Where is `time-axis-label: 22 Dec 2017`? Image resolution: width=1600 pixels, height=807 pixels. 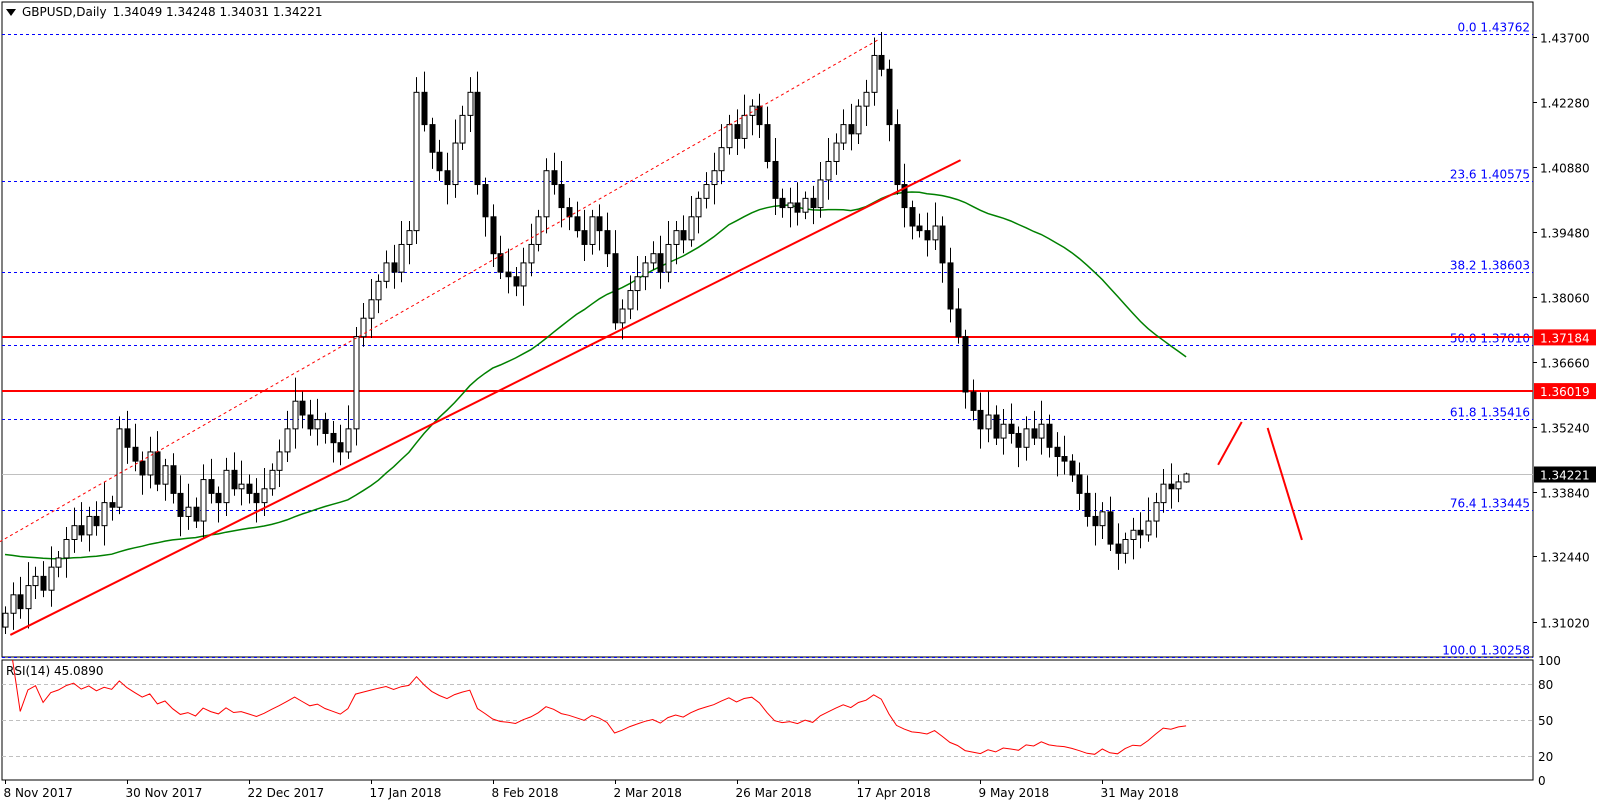
time-axis-label: 22 Dec 2017 is located at coordinates (286, 793).